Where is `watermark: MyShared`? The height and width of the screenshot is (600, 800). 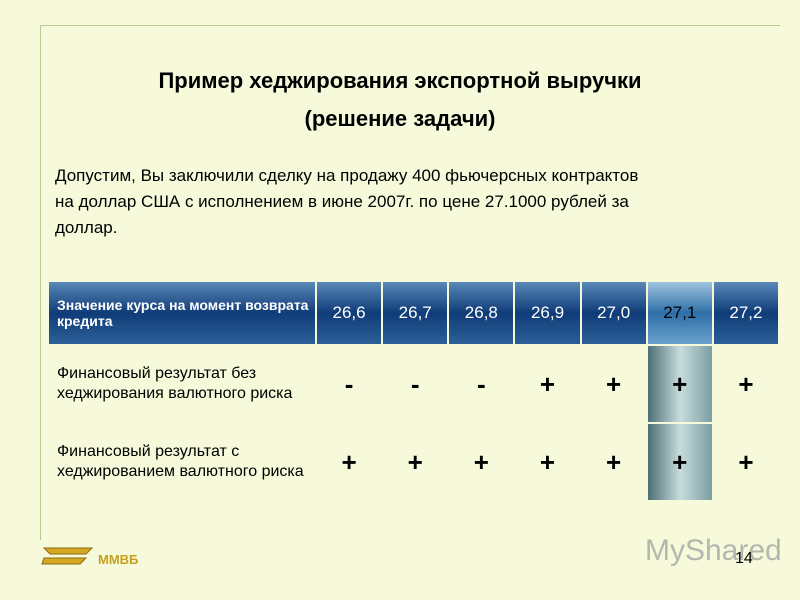
watermark: MyShared is located at coordinates (713, 550).